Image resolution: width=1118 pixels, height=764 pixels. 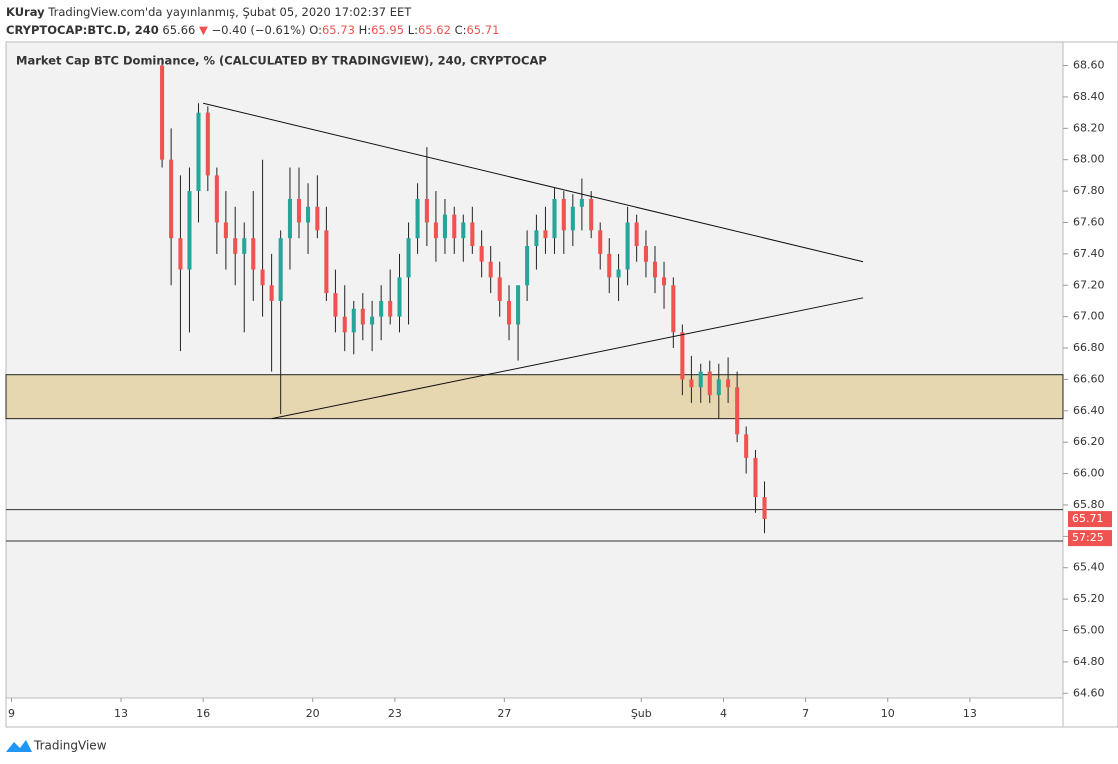 What do you see at coordinates (434, 30) in the screenshot?
I see `l: 65.62` at bounding box center [434, 30].